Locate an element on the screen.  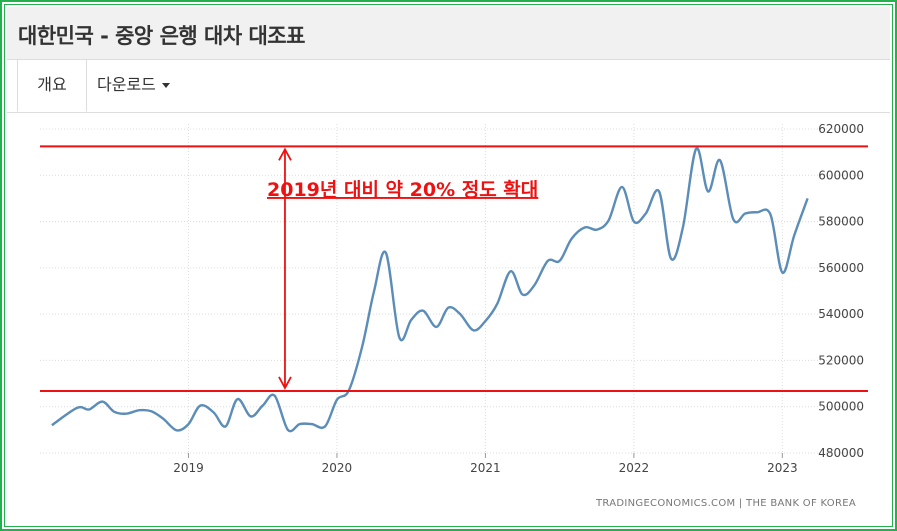
x-tick-label: 2021 is located at coordinates (485, 468).